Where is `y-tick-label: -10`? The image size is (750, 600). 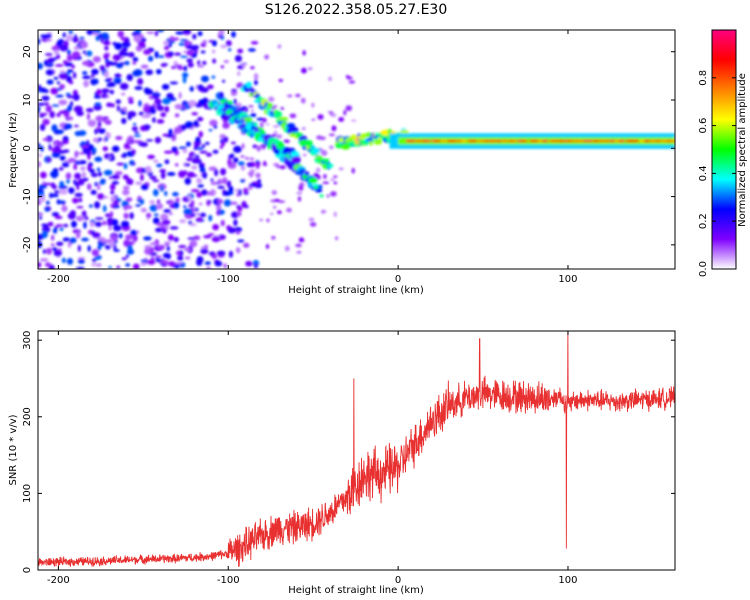 y-tick-label: -10 is located at coordinates (27, 196).